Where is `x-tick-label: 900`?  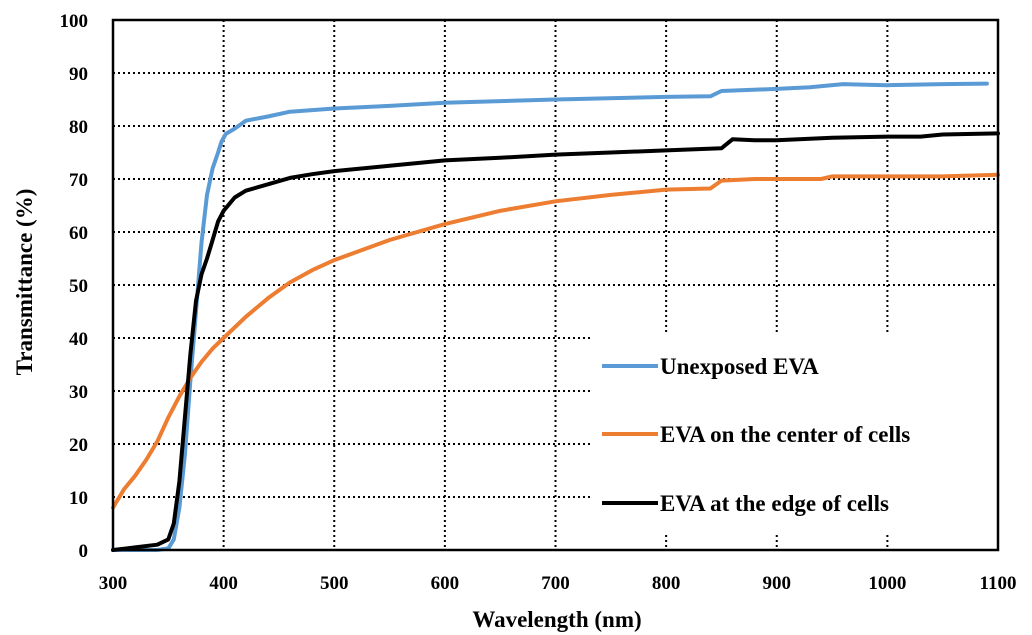
x-tick-label: 900 is located at coordinates (777, 583).